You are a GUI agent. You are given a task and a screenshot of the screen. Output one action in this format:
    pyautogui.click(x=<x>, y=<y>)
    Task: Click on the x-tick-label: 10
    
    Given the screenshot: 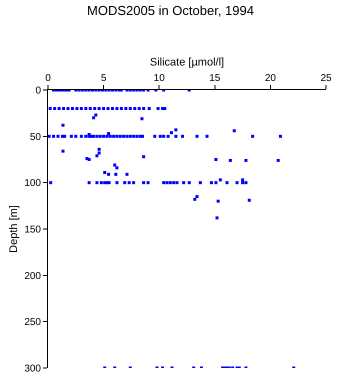 What is the action you would take?
    pyautogui.click(x=160, y=78)
    